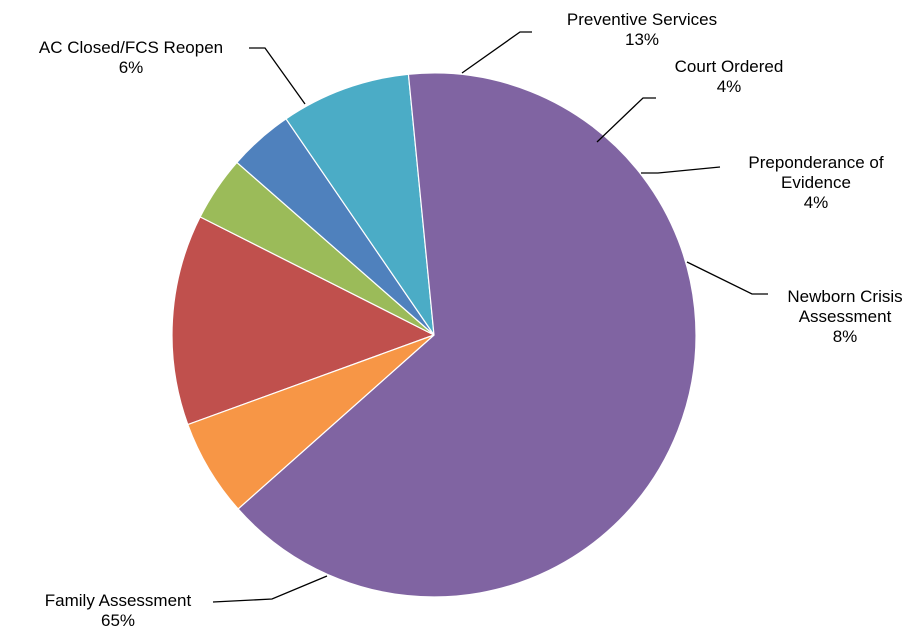 This screenshot has width=924, height=633. What do you see at coordinates (131, 67) in the screenshot?
I see `slice-percent-label: 6%` at bounding box center [131, 67].